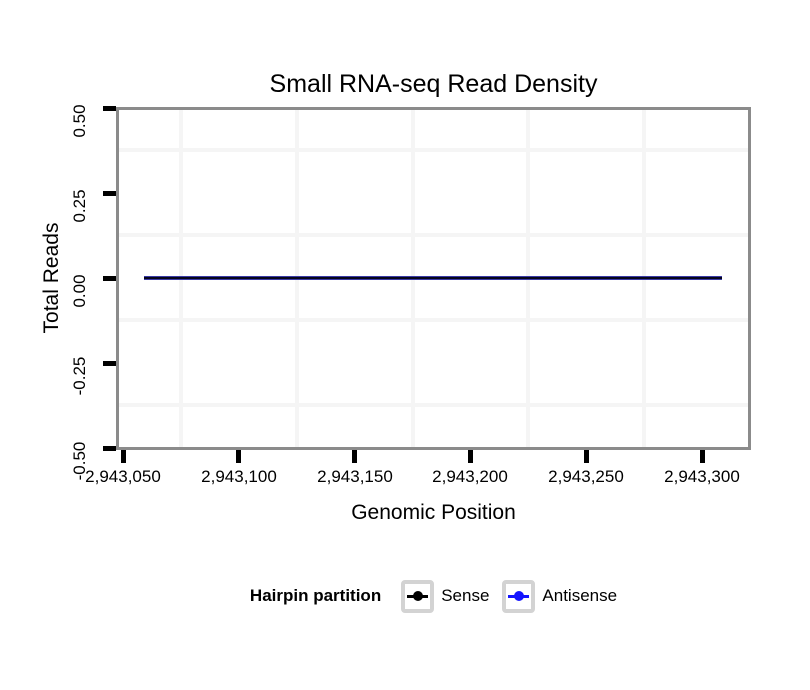  Describe the element at coordinates (315, 595) in the screenshot. I see `legend-title: Hairpin partition` at that location.